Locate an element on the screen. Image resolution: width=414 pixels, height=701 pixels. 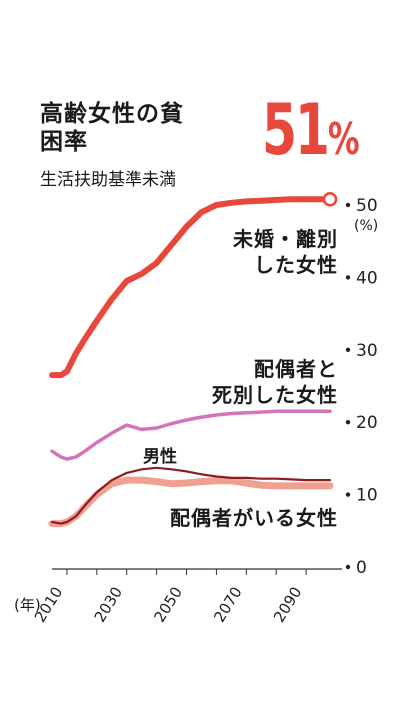
headline-figure: 51% is located at coordinates (311, 135).